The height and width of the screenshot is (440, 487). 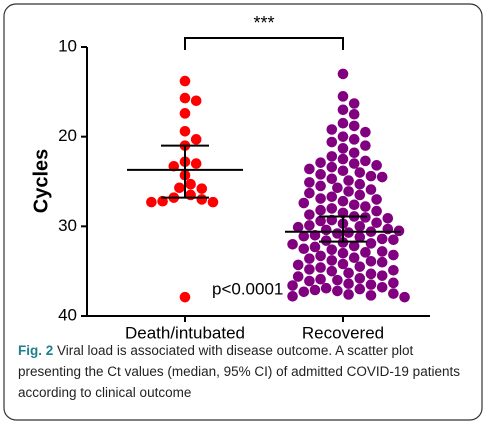 What do you see at coordinates (36, 350) in the screenshot?
I see `caption-label: Fig. 2` at bounding box center [36, 350].